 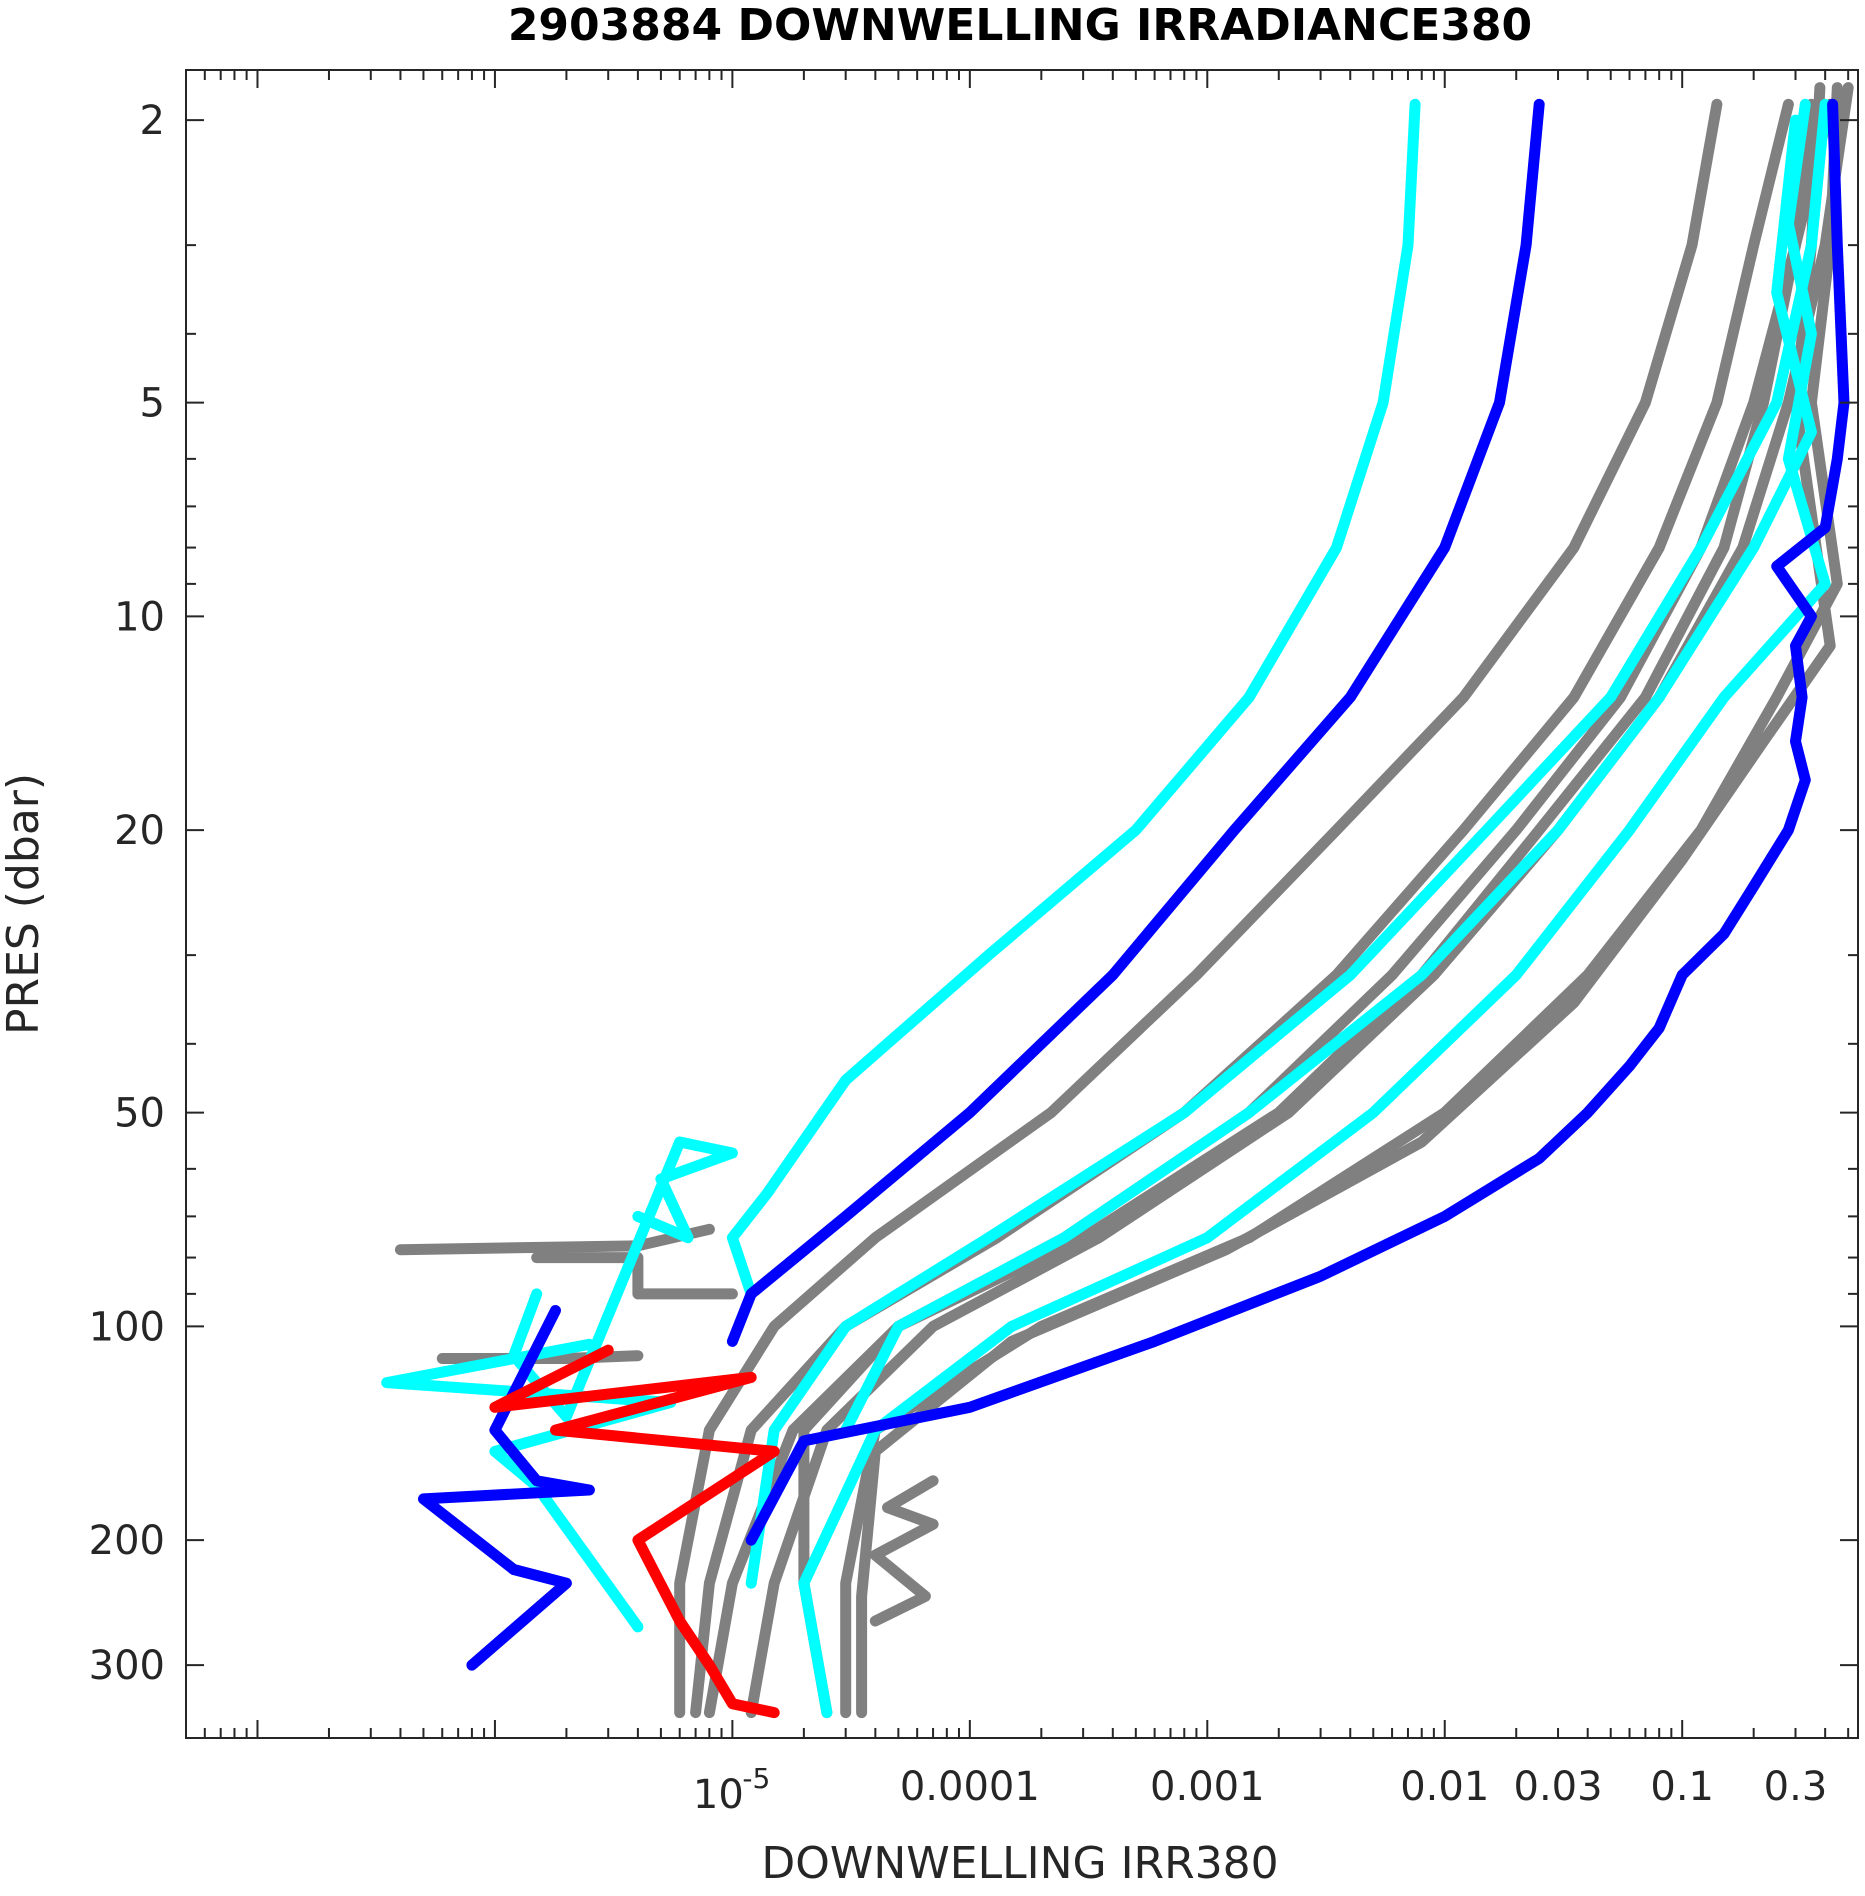 I want to click on y-axis-label: PRES (dbar), so click(x=24, y=904).